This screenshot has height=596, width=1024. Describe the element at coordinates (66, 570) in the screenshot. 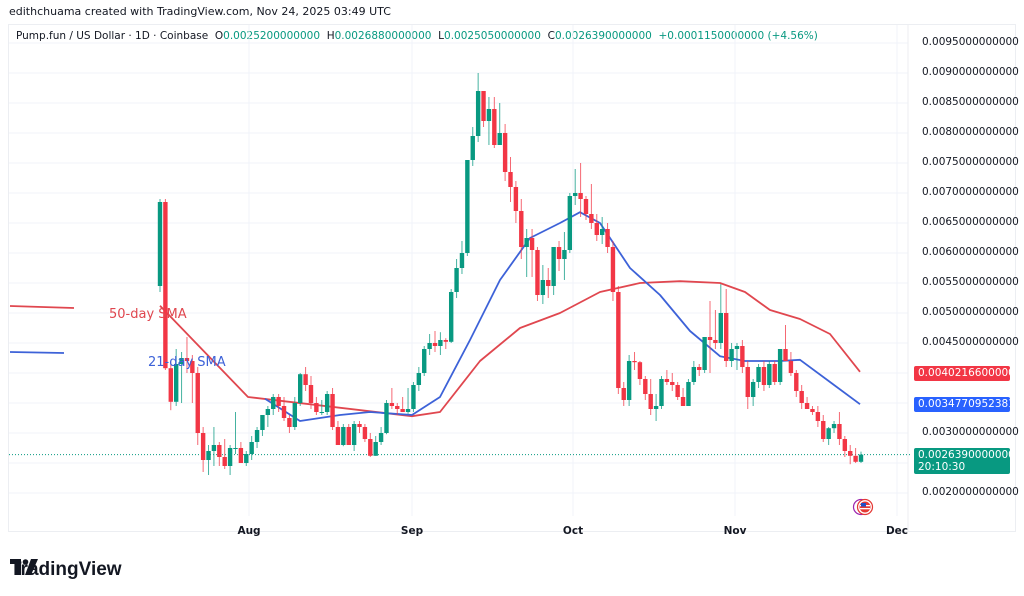

I see `tradingview-logo: TradingView` at that location.